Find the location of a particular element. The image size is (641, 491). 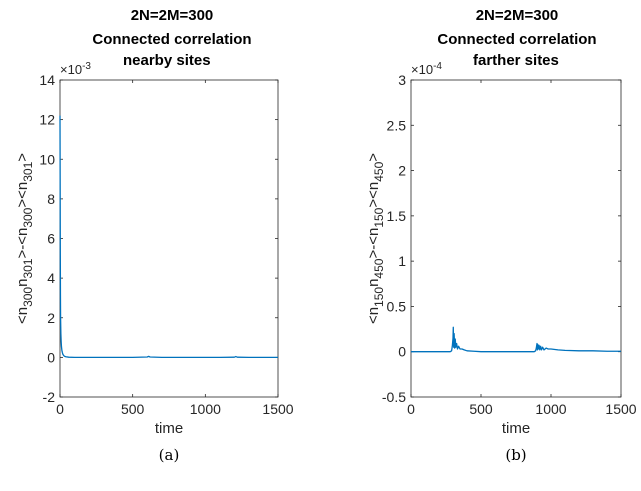

axis-multiplier: ×10⁻³ is located at coordinates (75, 69).